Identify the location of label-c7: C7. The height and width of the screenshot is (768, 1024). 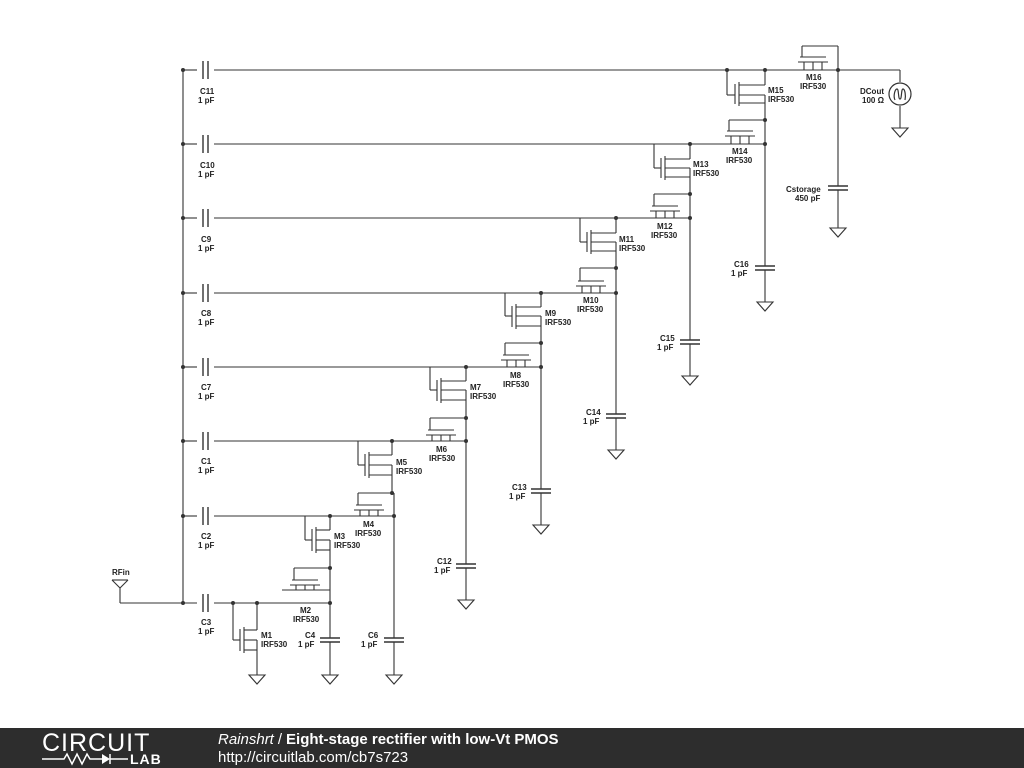
(206, 387).